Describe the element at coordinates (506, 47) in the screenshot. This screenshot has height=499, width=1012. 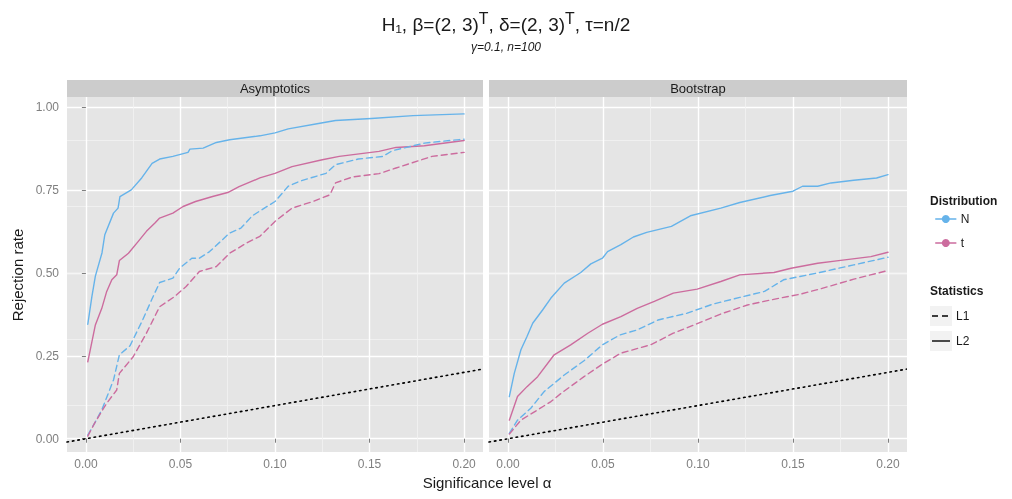
I see `text: γ=0.1, n=100` at that location.